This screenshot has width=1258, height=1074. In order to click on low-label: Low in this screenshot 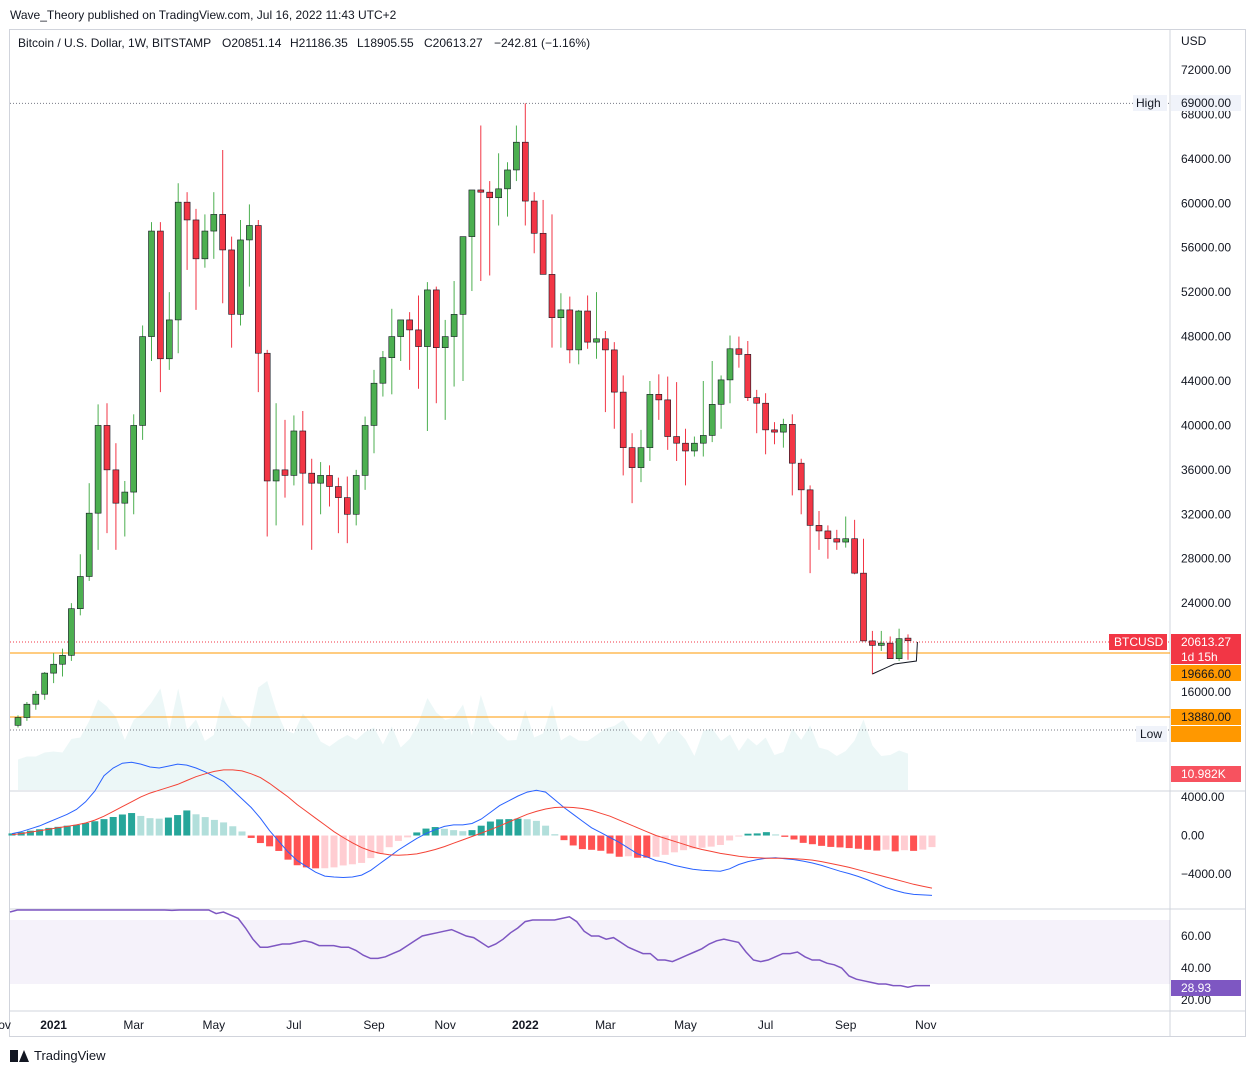, I will do `click(1151, 734)`.